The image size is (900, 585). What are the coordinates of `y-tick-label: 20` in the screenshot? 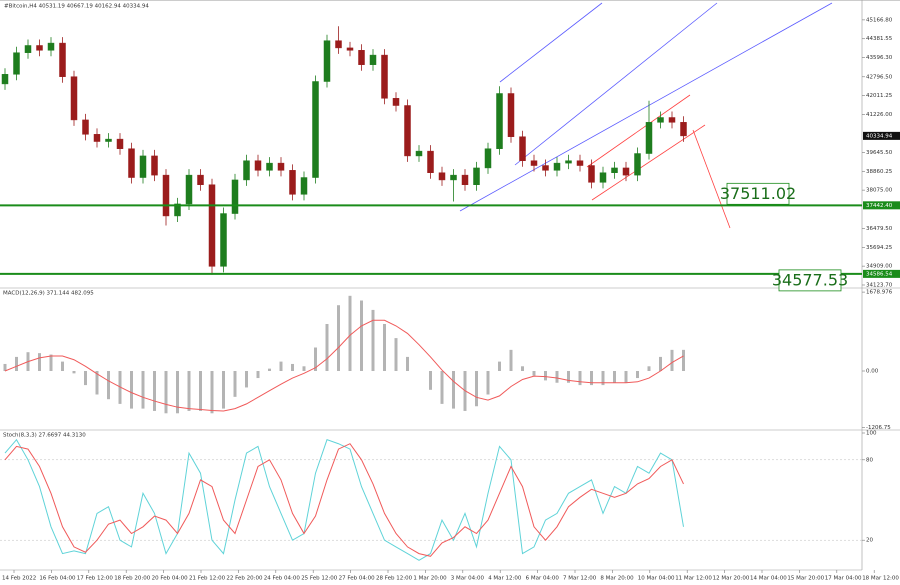 It's located at (869, 541).